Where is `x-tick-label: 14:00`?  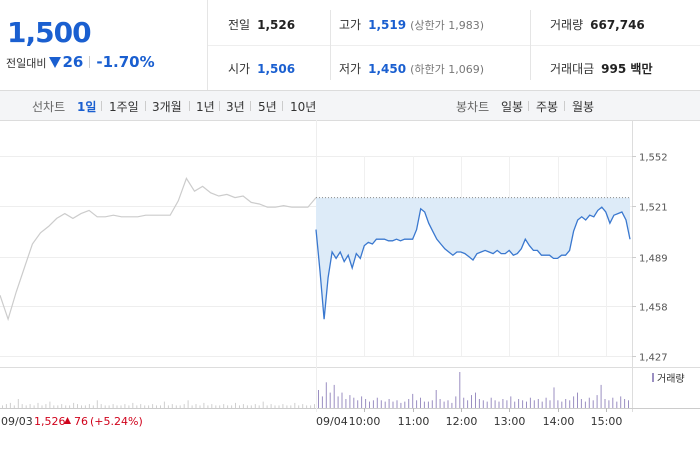 x-tick-label: 14:00 is located at coordinates (559, 421).